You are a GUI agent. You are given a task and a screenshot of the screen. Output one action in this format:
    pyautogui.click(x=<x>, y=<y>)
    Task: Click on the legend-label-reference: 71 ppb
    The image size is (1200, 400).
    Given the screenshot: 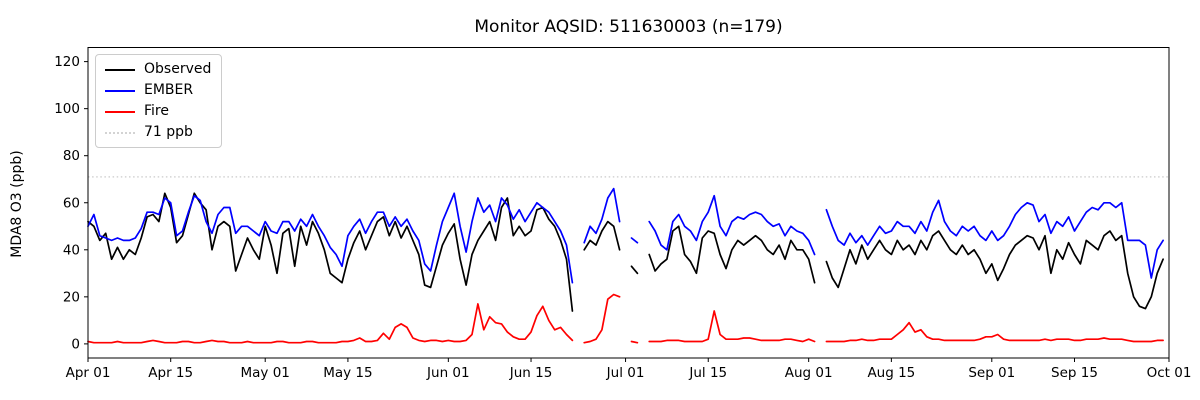 What is the action you would take?
    pyautogui.click(x=168, y=132)
    